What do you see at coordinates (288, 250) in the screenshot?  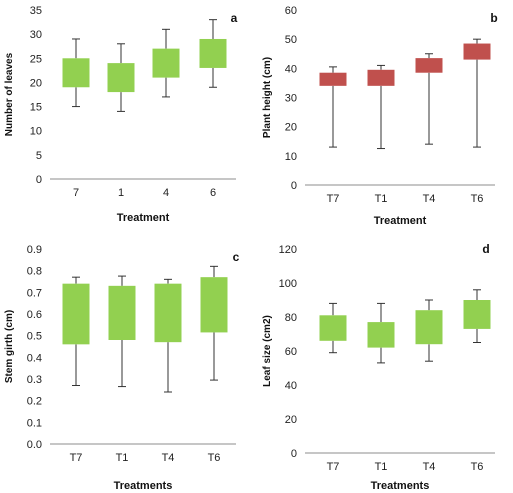 I see `y-tick-label: 120` at bounding box center [288, 250].